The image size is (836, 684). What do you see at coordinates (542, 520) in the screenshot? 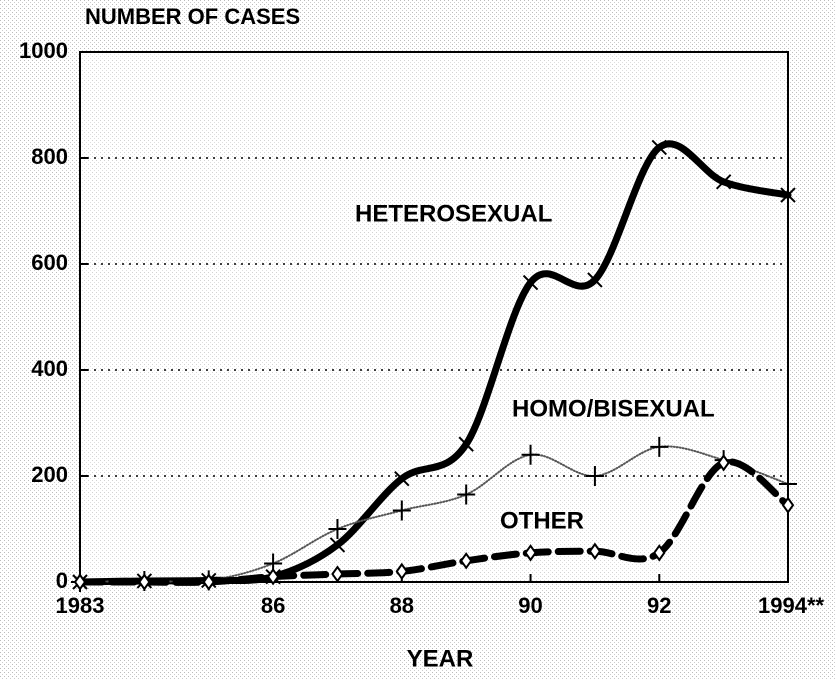
I see `series-label: OTHER` at bounding box center [542, 520].